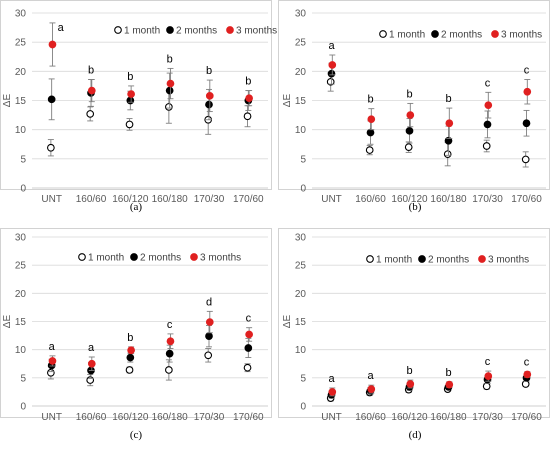 The height and width of the screenshot is (451, 550). I want to click on panel-caption: (a), so click(136, 207).